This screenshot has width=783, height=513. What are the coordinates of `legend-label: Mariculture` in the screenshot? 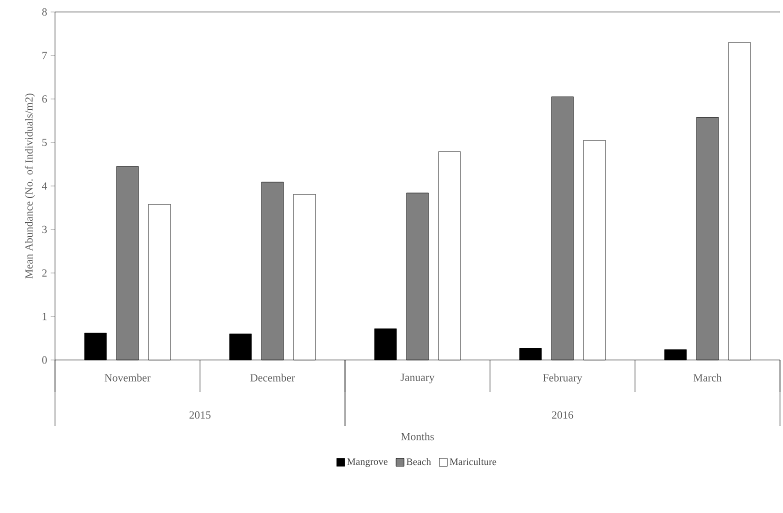 It's located at (473, 462).